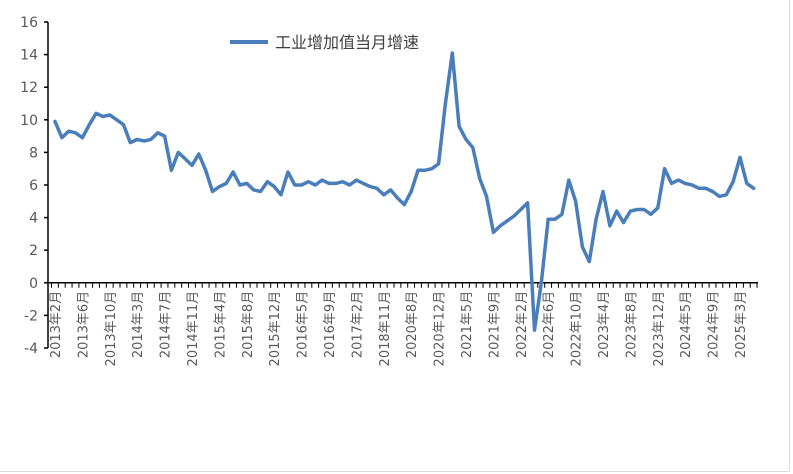 The image size is (793, 474). Describe the element at coordinates (549, 324) in the screenshot. I see `x-tick-label: 2022年6月` at that location.